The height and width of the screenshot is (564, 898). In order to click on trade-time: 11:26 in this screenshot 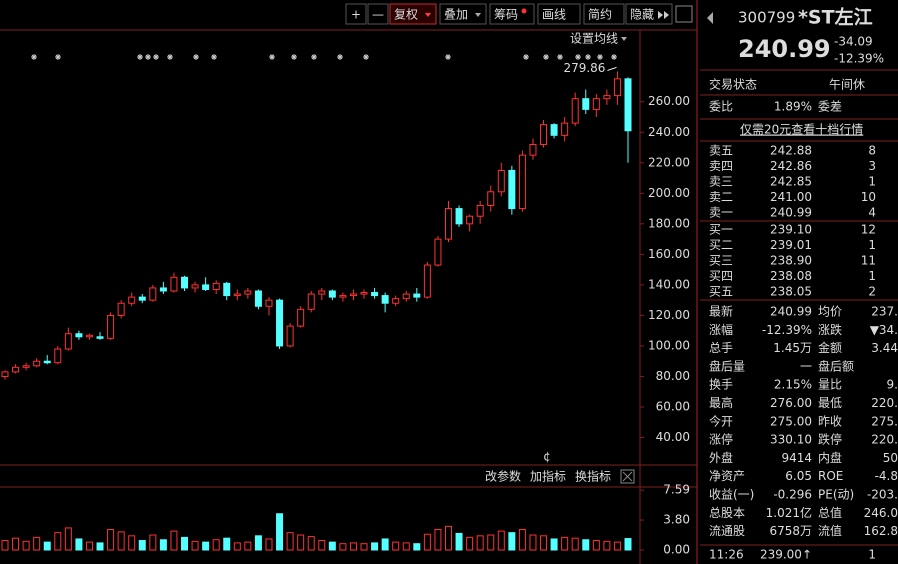, I will do `click(726, 555)`.